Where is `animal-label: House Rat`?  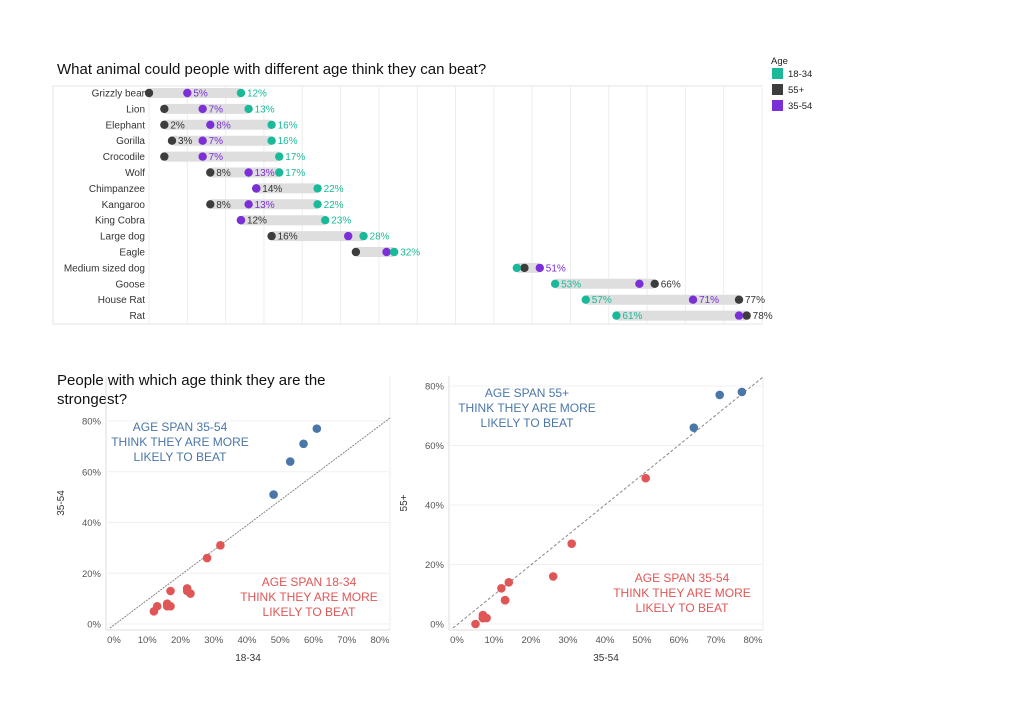 animal-label: House Rat is located at coordinates (121, 300).